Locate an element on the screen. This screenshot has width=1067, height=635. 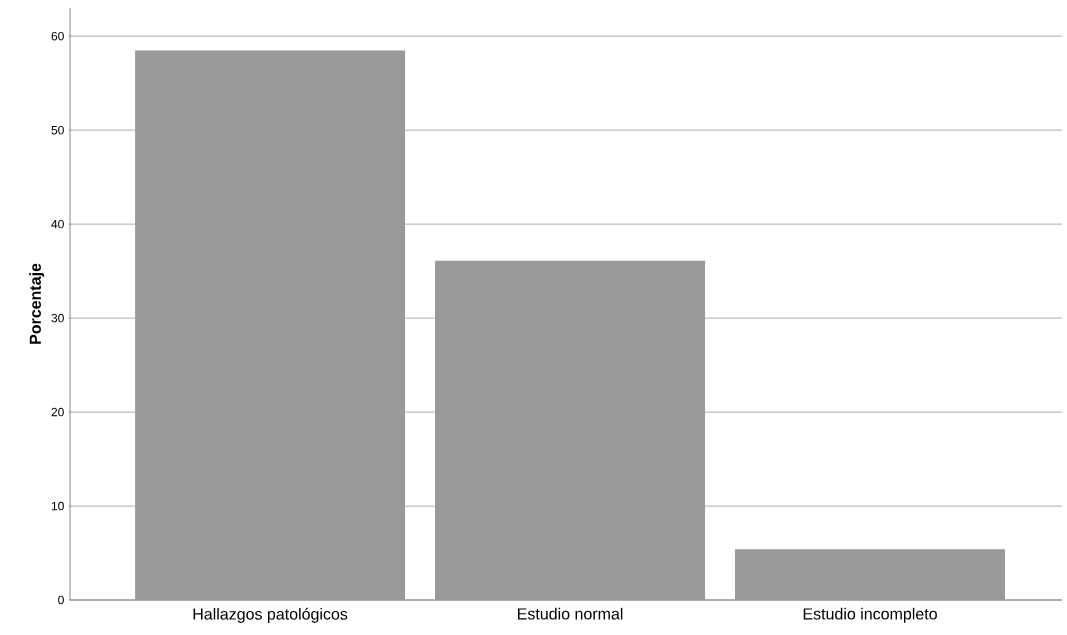
y-tick-label: 20 is located at coordinates (57, 412).